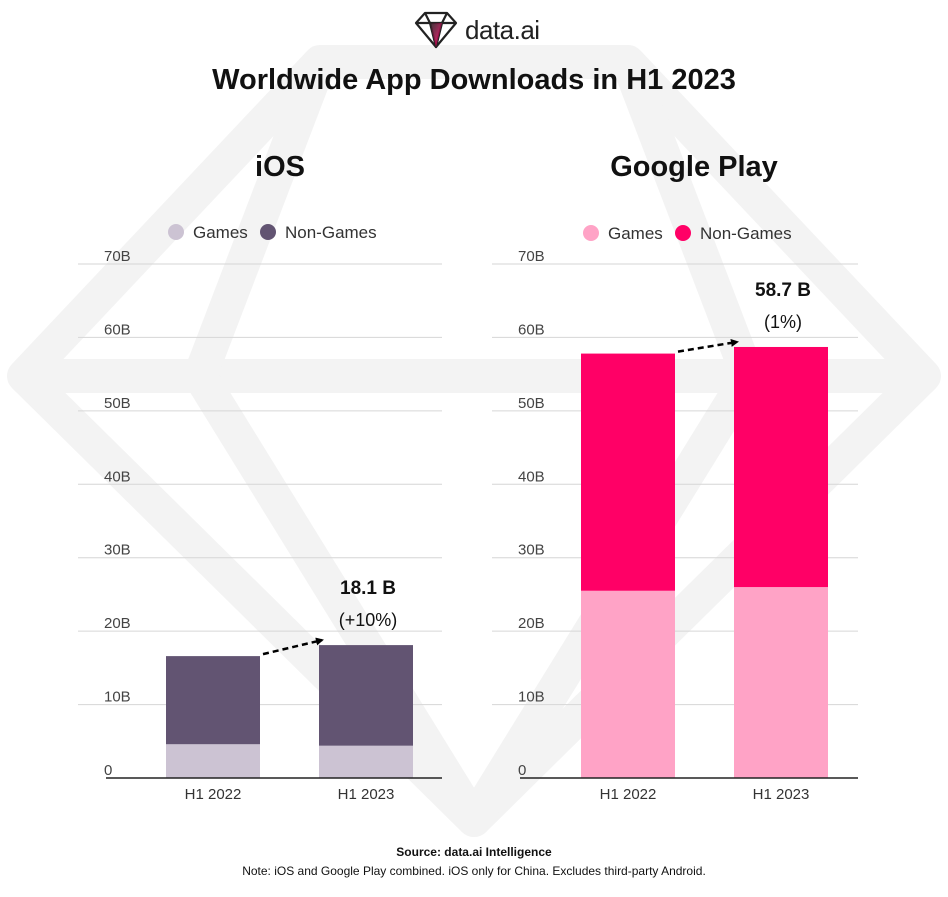 The image size is (948, 897). I want to click on diamond-logo-icon, so click(436, 30).